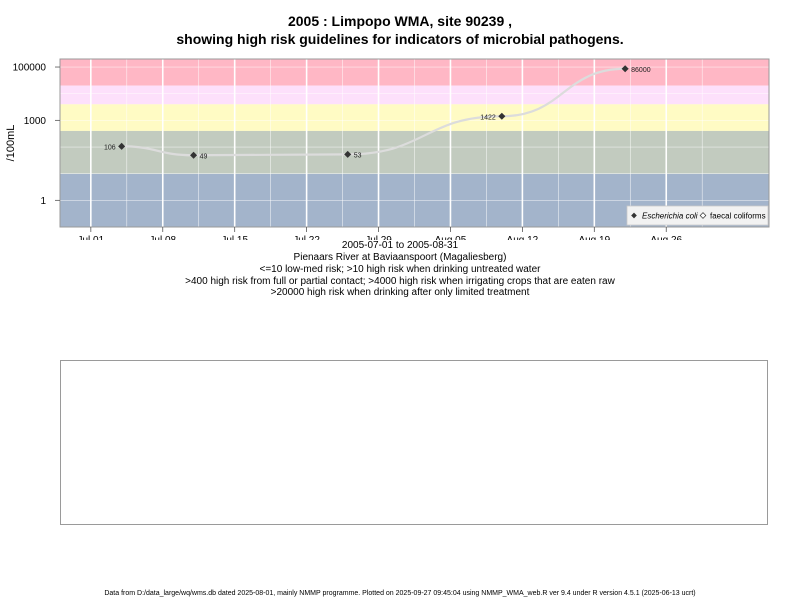  I want to click on y-tick-label-2: 1, so click(43, 201).